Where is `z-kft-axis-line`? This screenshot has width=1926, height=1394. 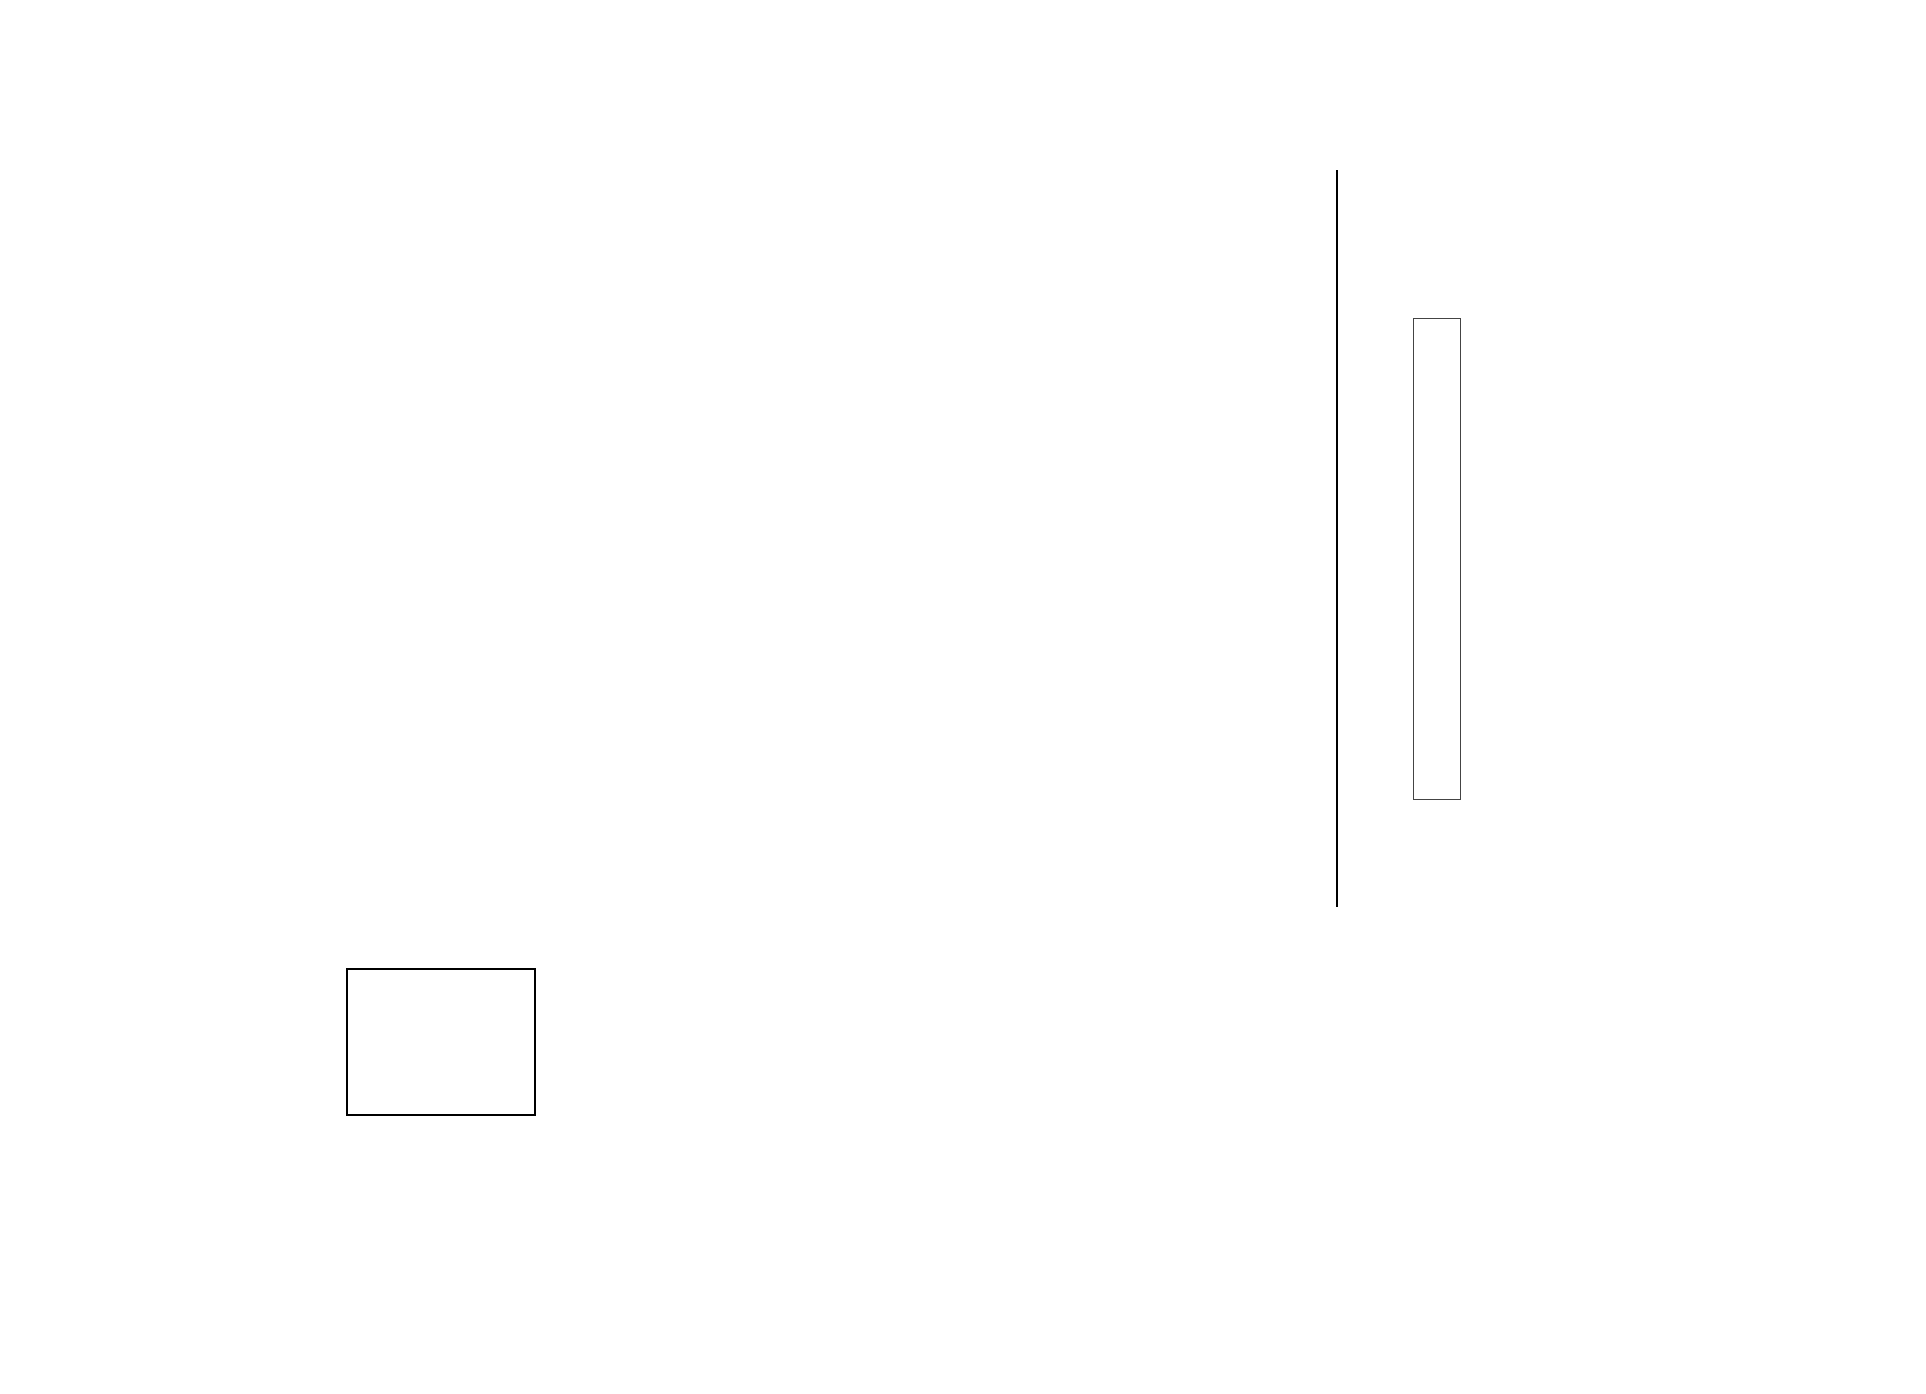 z-kft-axis-line is located at coordinates (1337, 538).